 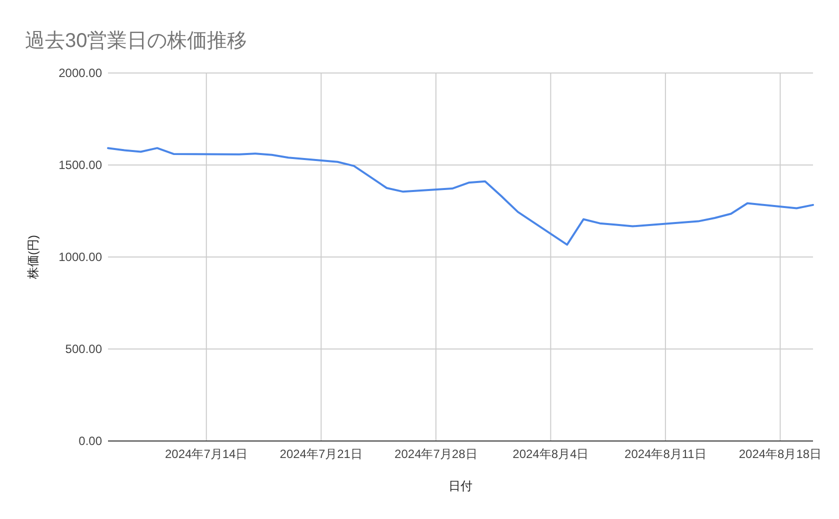 I want to click on x-tick-label: 2024年8月18日, so click(x=780, y=454).